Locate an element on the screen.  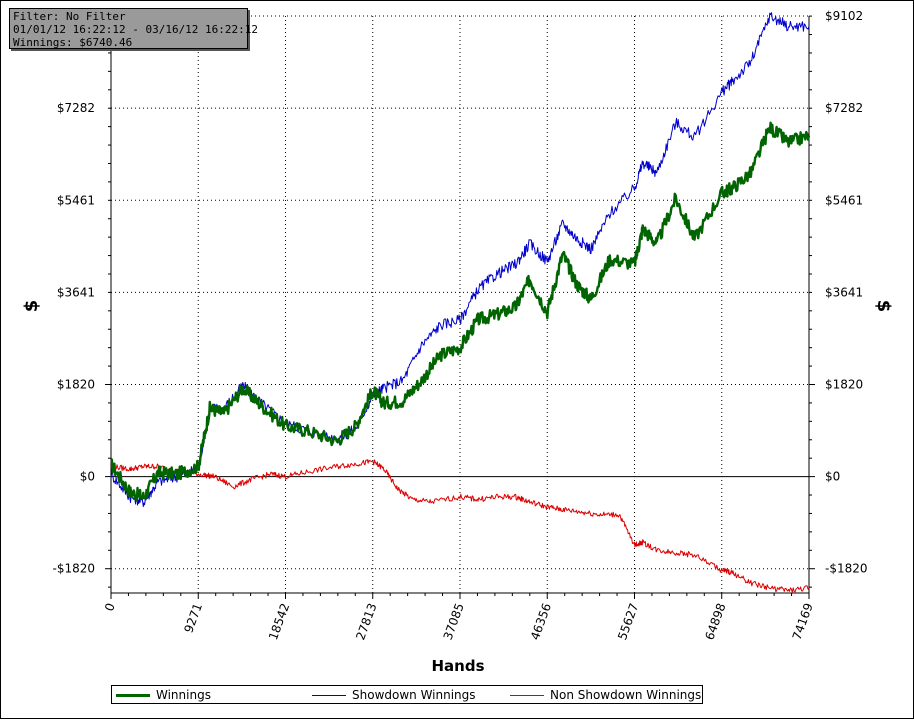
legend-swatch-showdown is located at coordinates (329, 695).